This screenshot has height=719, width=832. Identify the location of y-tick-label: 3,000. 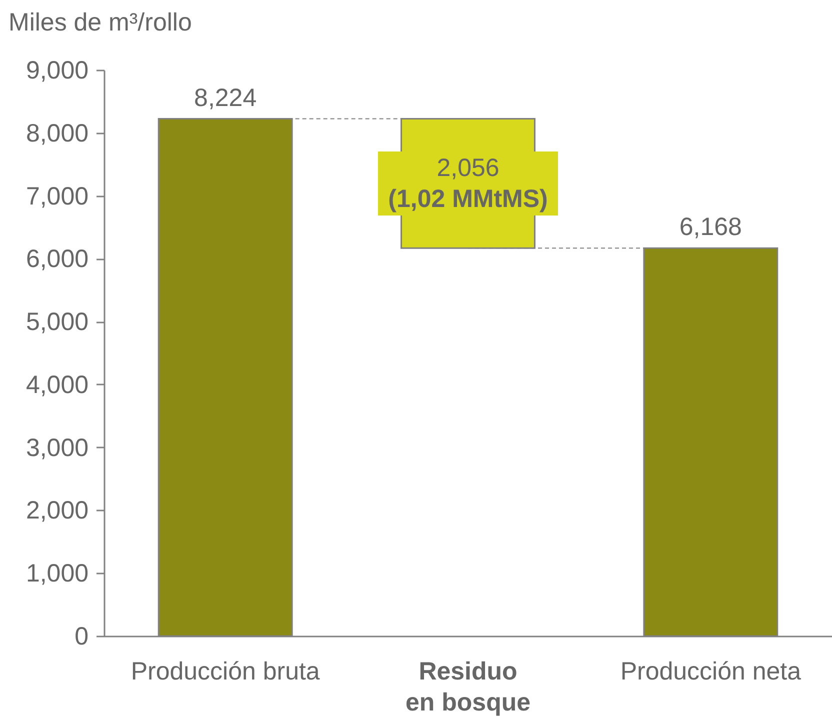
(57, 448).